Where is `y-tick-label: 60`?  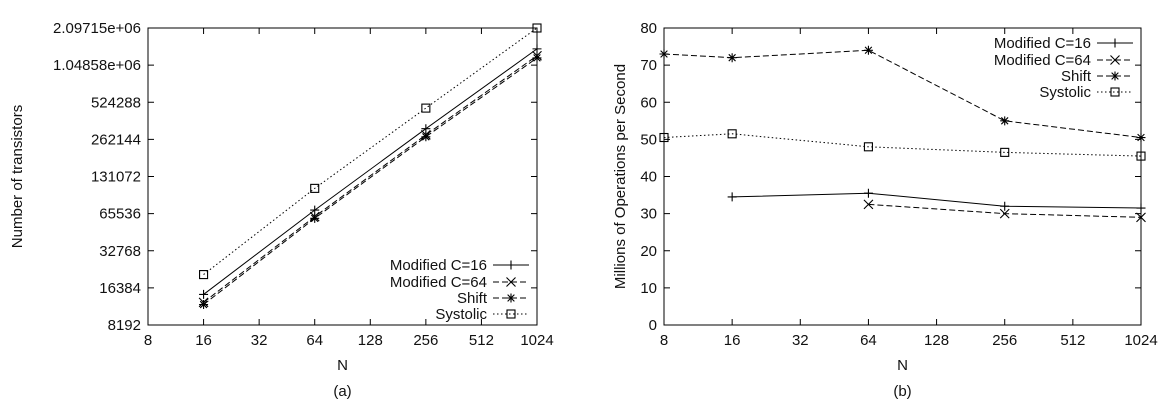
y-tick-label: 60 is located at coordinates (648, 102).